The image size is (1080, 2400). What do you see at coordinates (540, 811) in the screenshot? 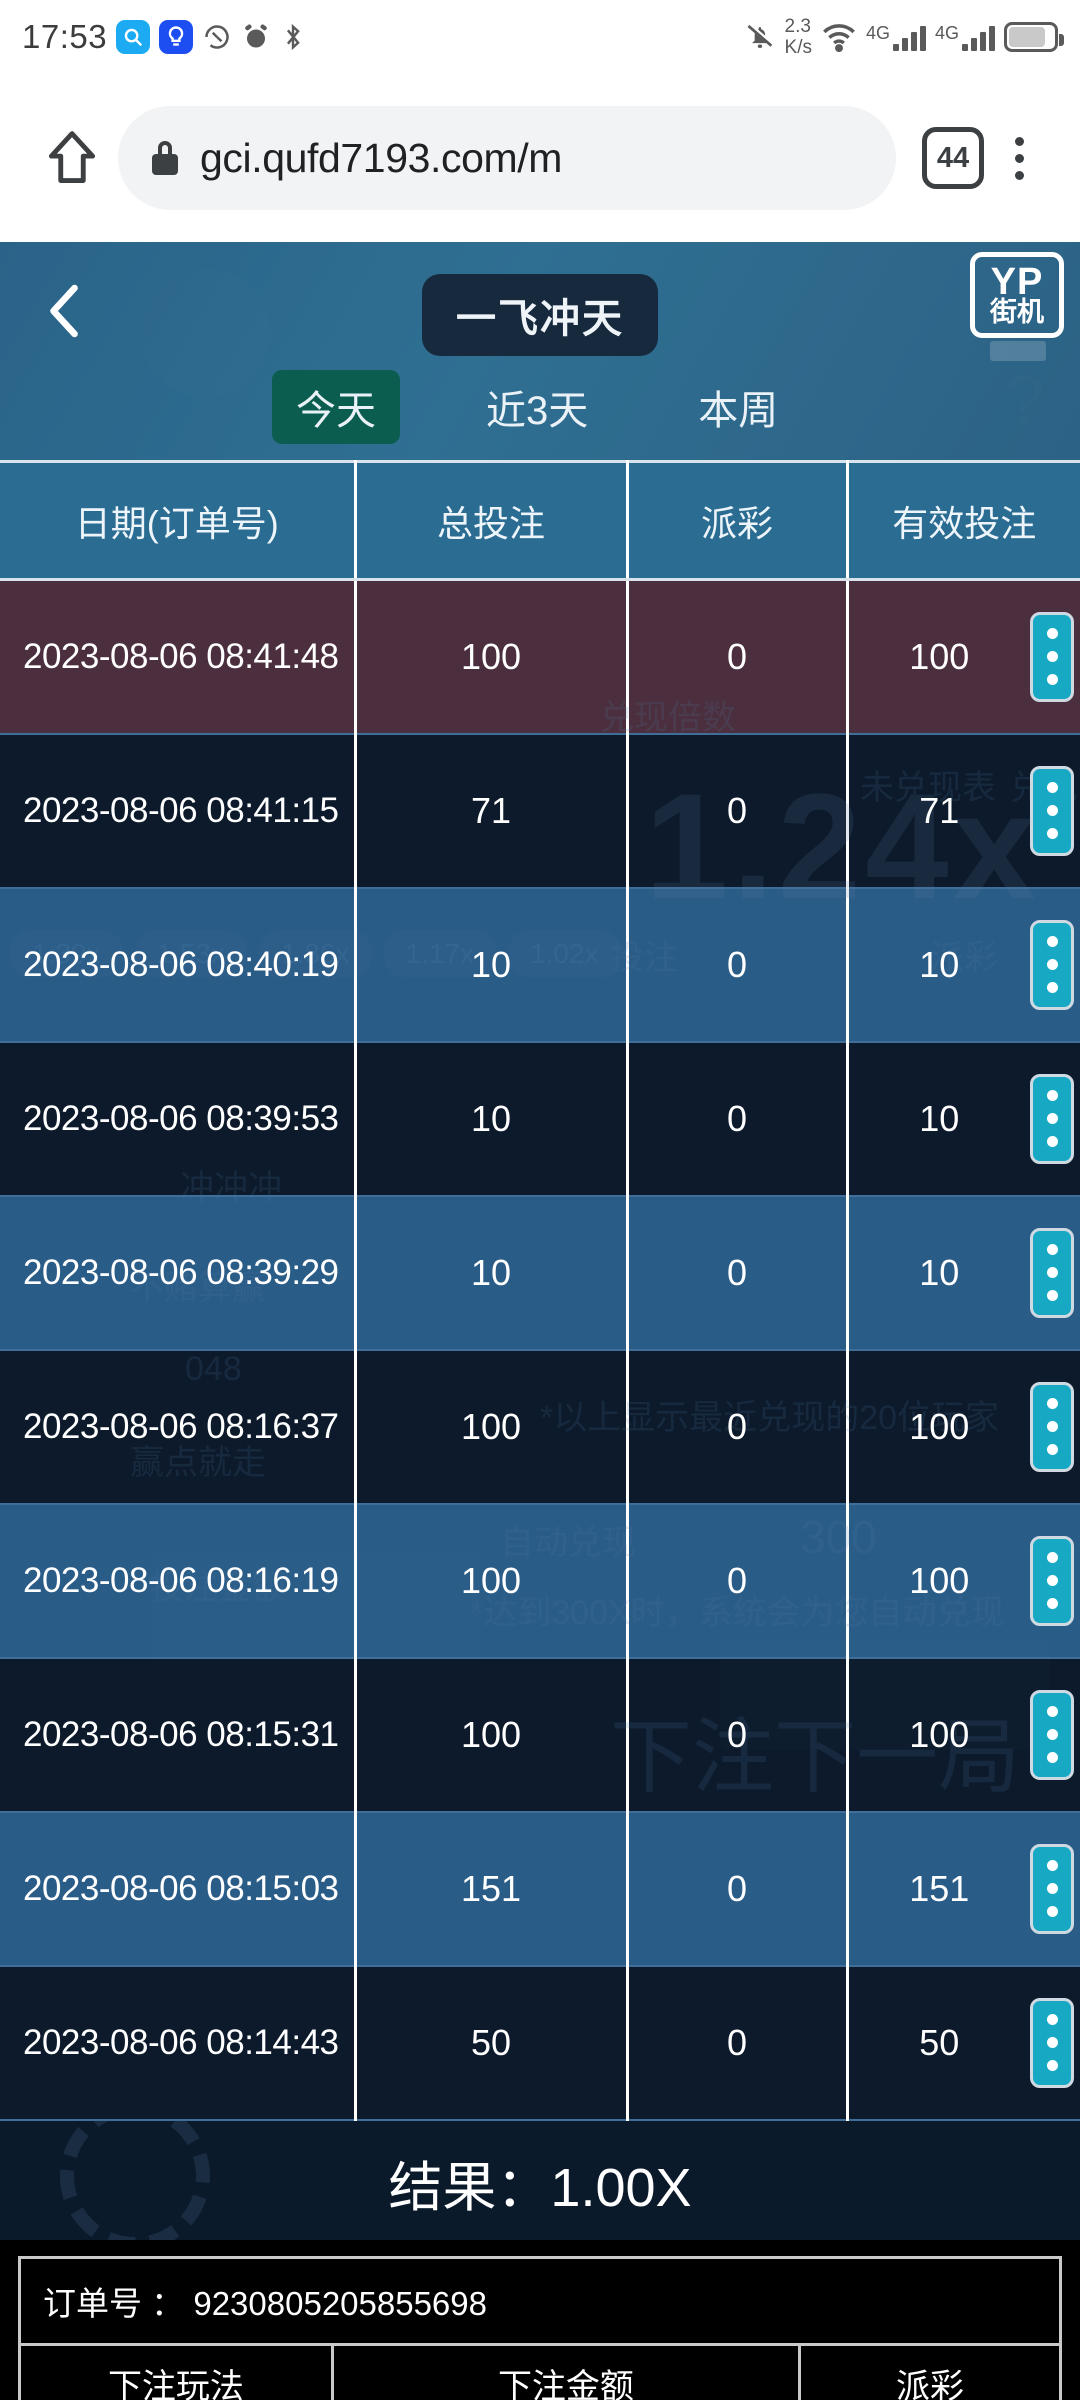
I see `table-row: 2023-08-06 08:41:15 71 0 71` at bounding box center [540, 811].